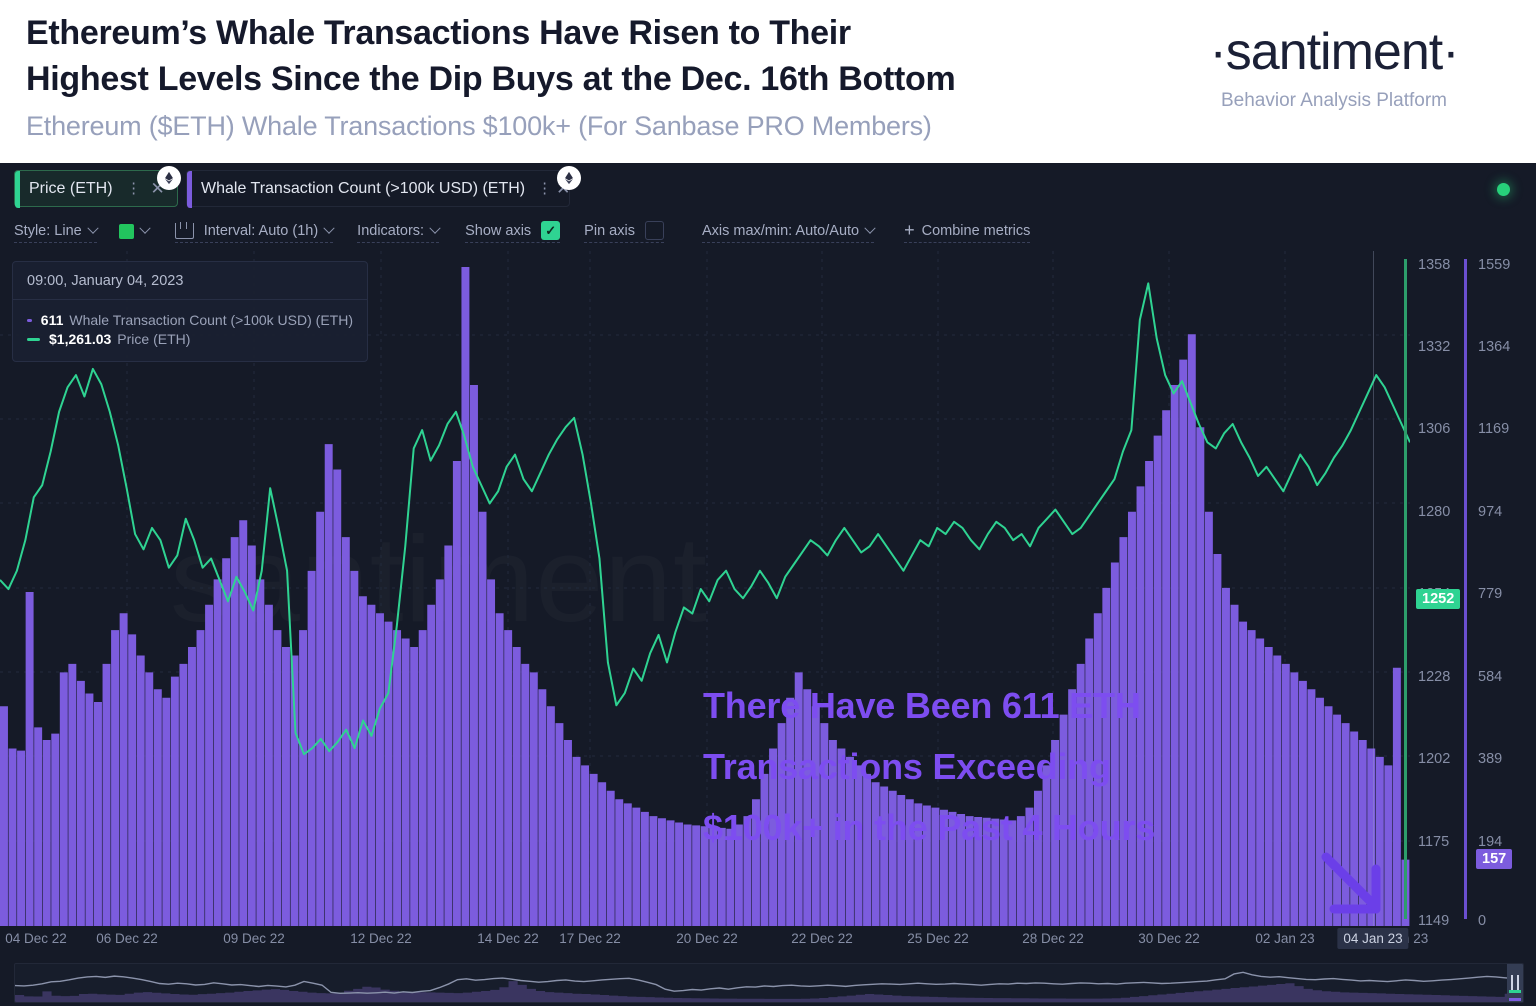  I want to click on axis-minmax-dropdown: Axis max/min: Auto/Auto, so click(788, 231).